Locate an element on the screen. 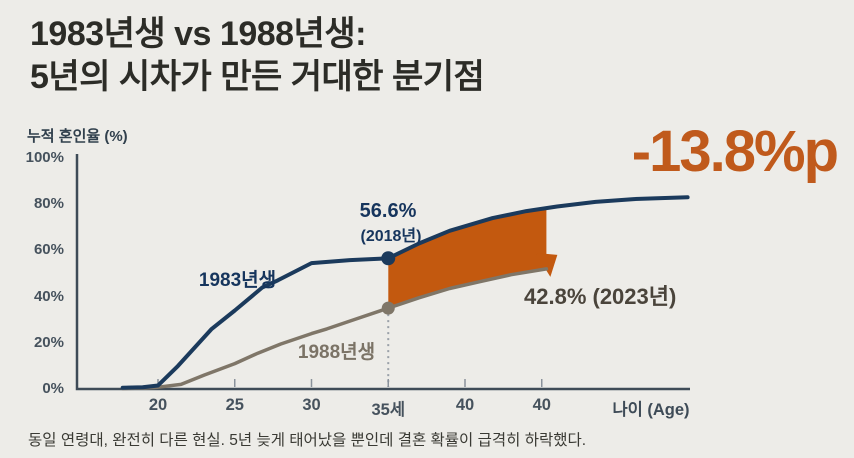 This screenshot has width=854, height=458. title-line-2: 5년의 시차가 만든 거대한 분기점 is located at coordinates (257, 77).